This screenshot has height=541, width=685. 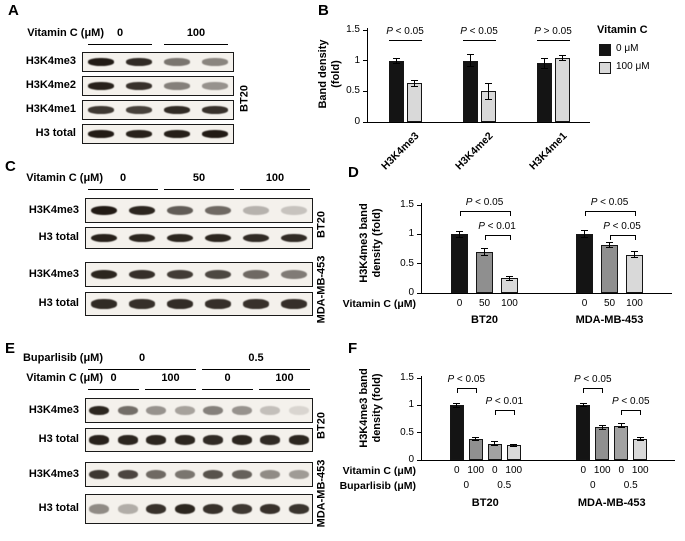 What do you see at coordinates (630, 485) in the screenshot?
I see `x-tick-label: 0.5` at bounding box center [630, 485].